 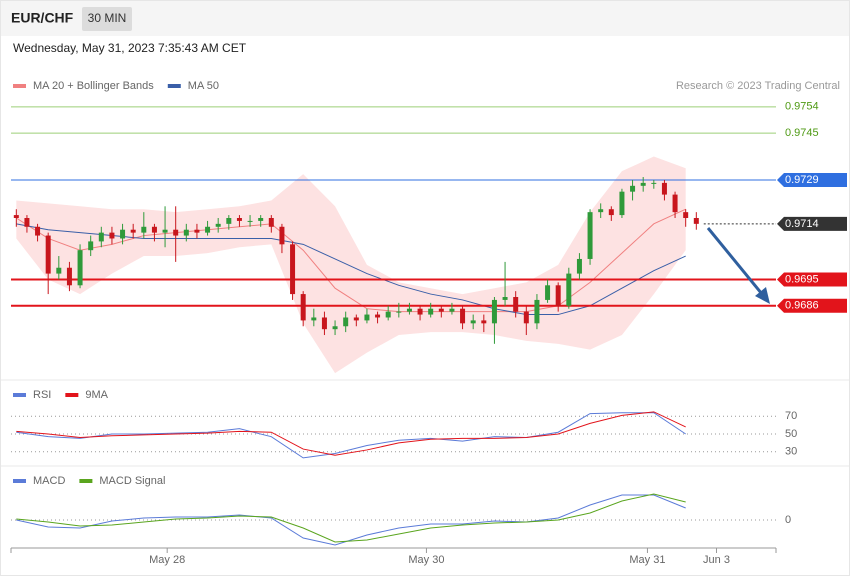 I want to click on legend-label: RSI, so click(x=42, y=395).